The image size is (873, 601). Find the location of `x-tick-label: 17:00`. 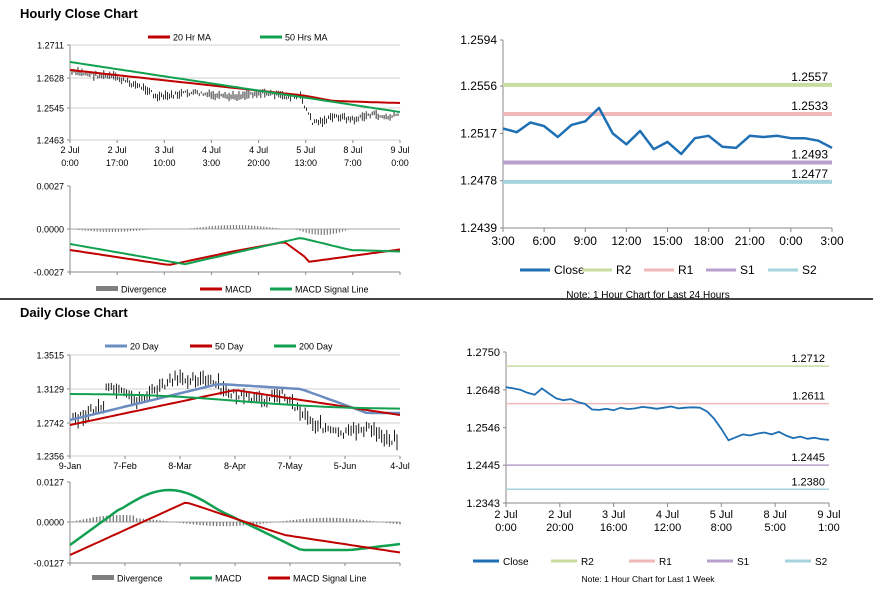

x-tick-label: 17:00 is located at coordinates (117, 163).